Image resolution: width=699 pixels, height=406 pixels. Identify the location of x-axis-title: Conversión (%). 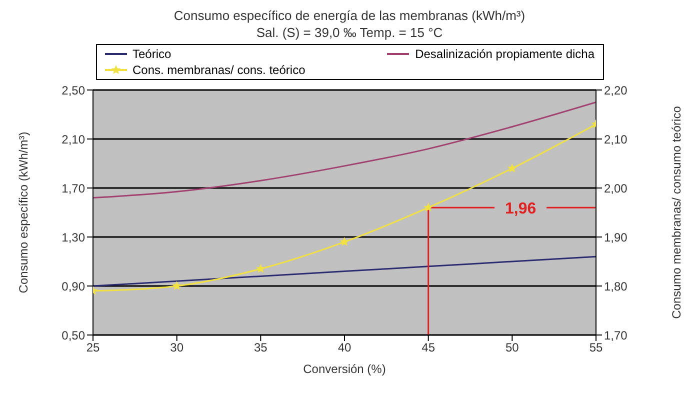
(344, 369).